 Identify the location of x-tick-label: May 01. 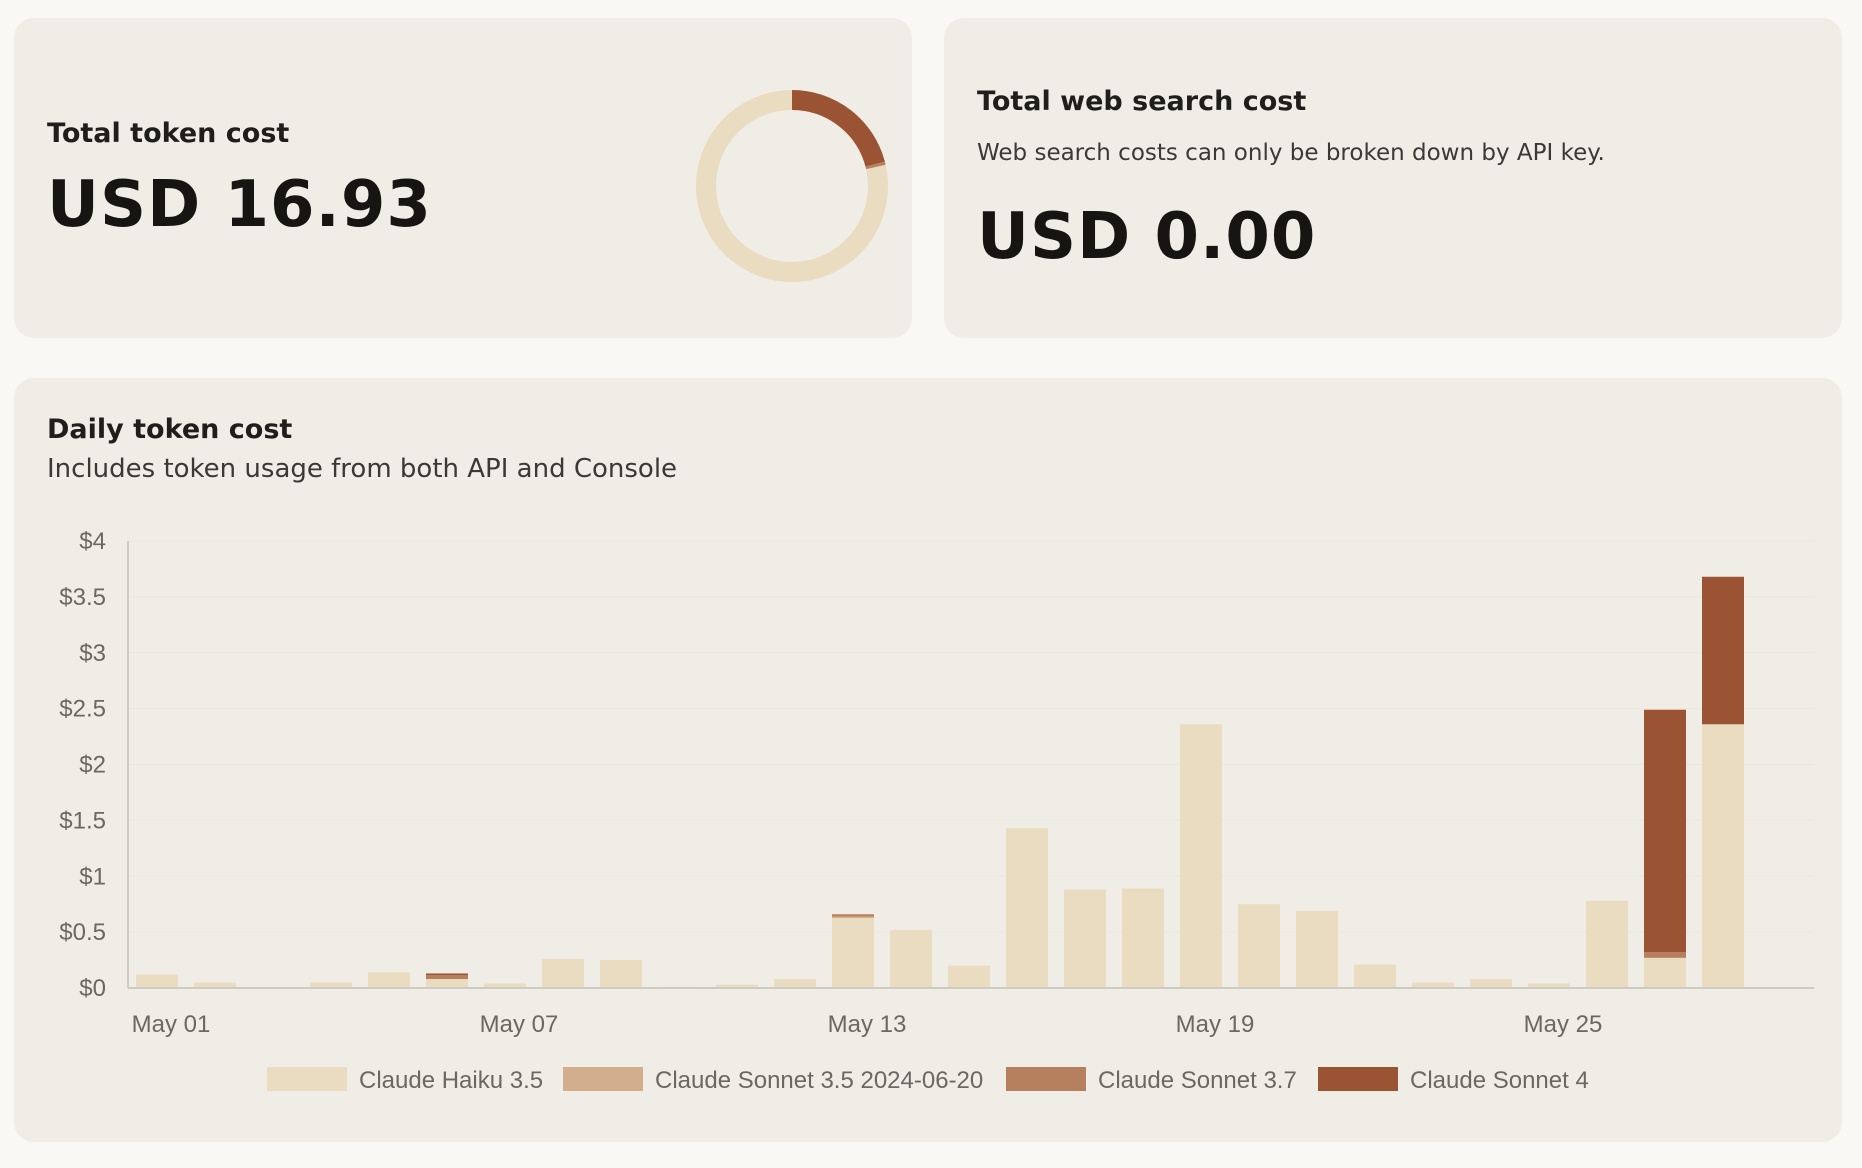
(171, 1024).